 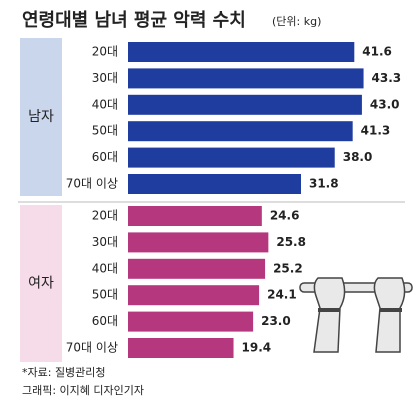 I want to click on group-label: 여자, so click(x=41, y=284).